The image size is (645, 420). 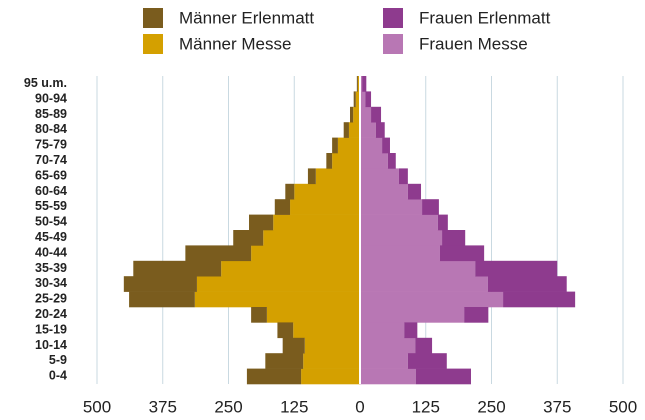 I want to click on y-tick-label: 60-64, so click(x=51, y=191).